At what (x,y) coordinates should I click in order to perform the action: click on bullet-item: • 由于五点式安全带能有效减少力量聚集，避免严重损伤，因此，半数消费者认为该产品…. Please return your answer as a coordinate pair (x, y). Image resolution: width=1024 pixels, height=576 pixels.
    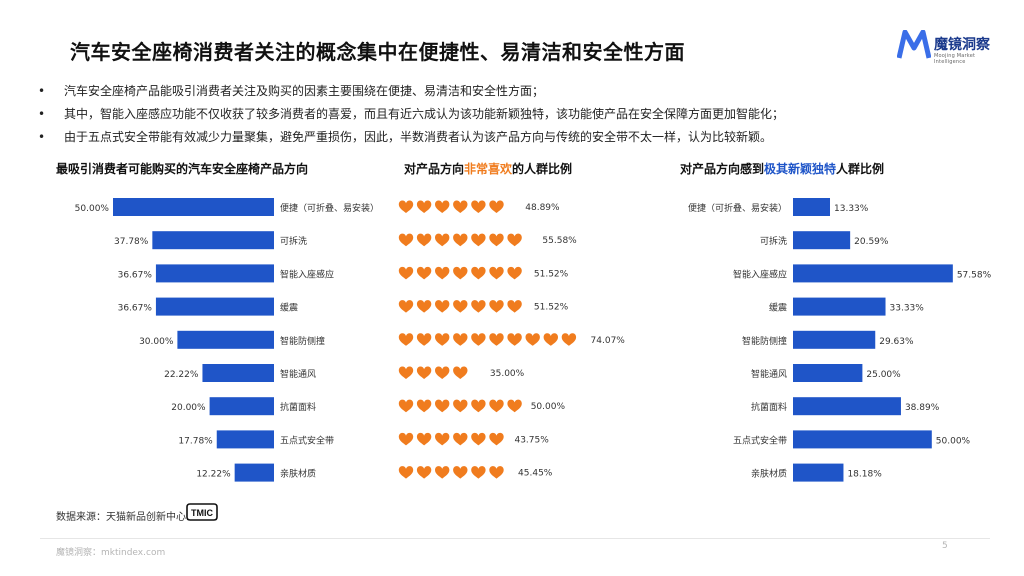
    Looking at the image, I should click on (518, 137).